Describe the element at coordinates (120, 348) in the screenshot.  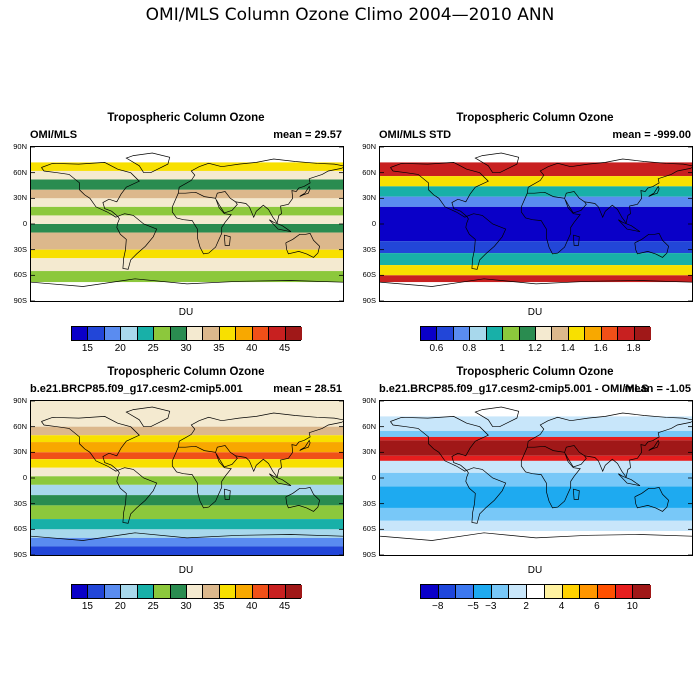
I see `colorbar-label: 20` at that location.